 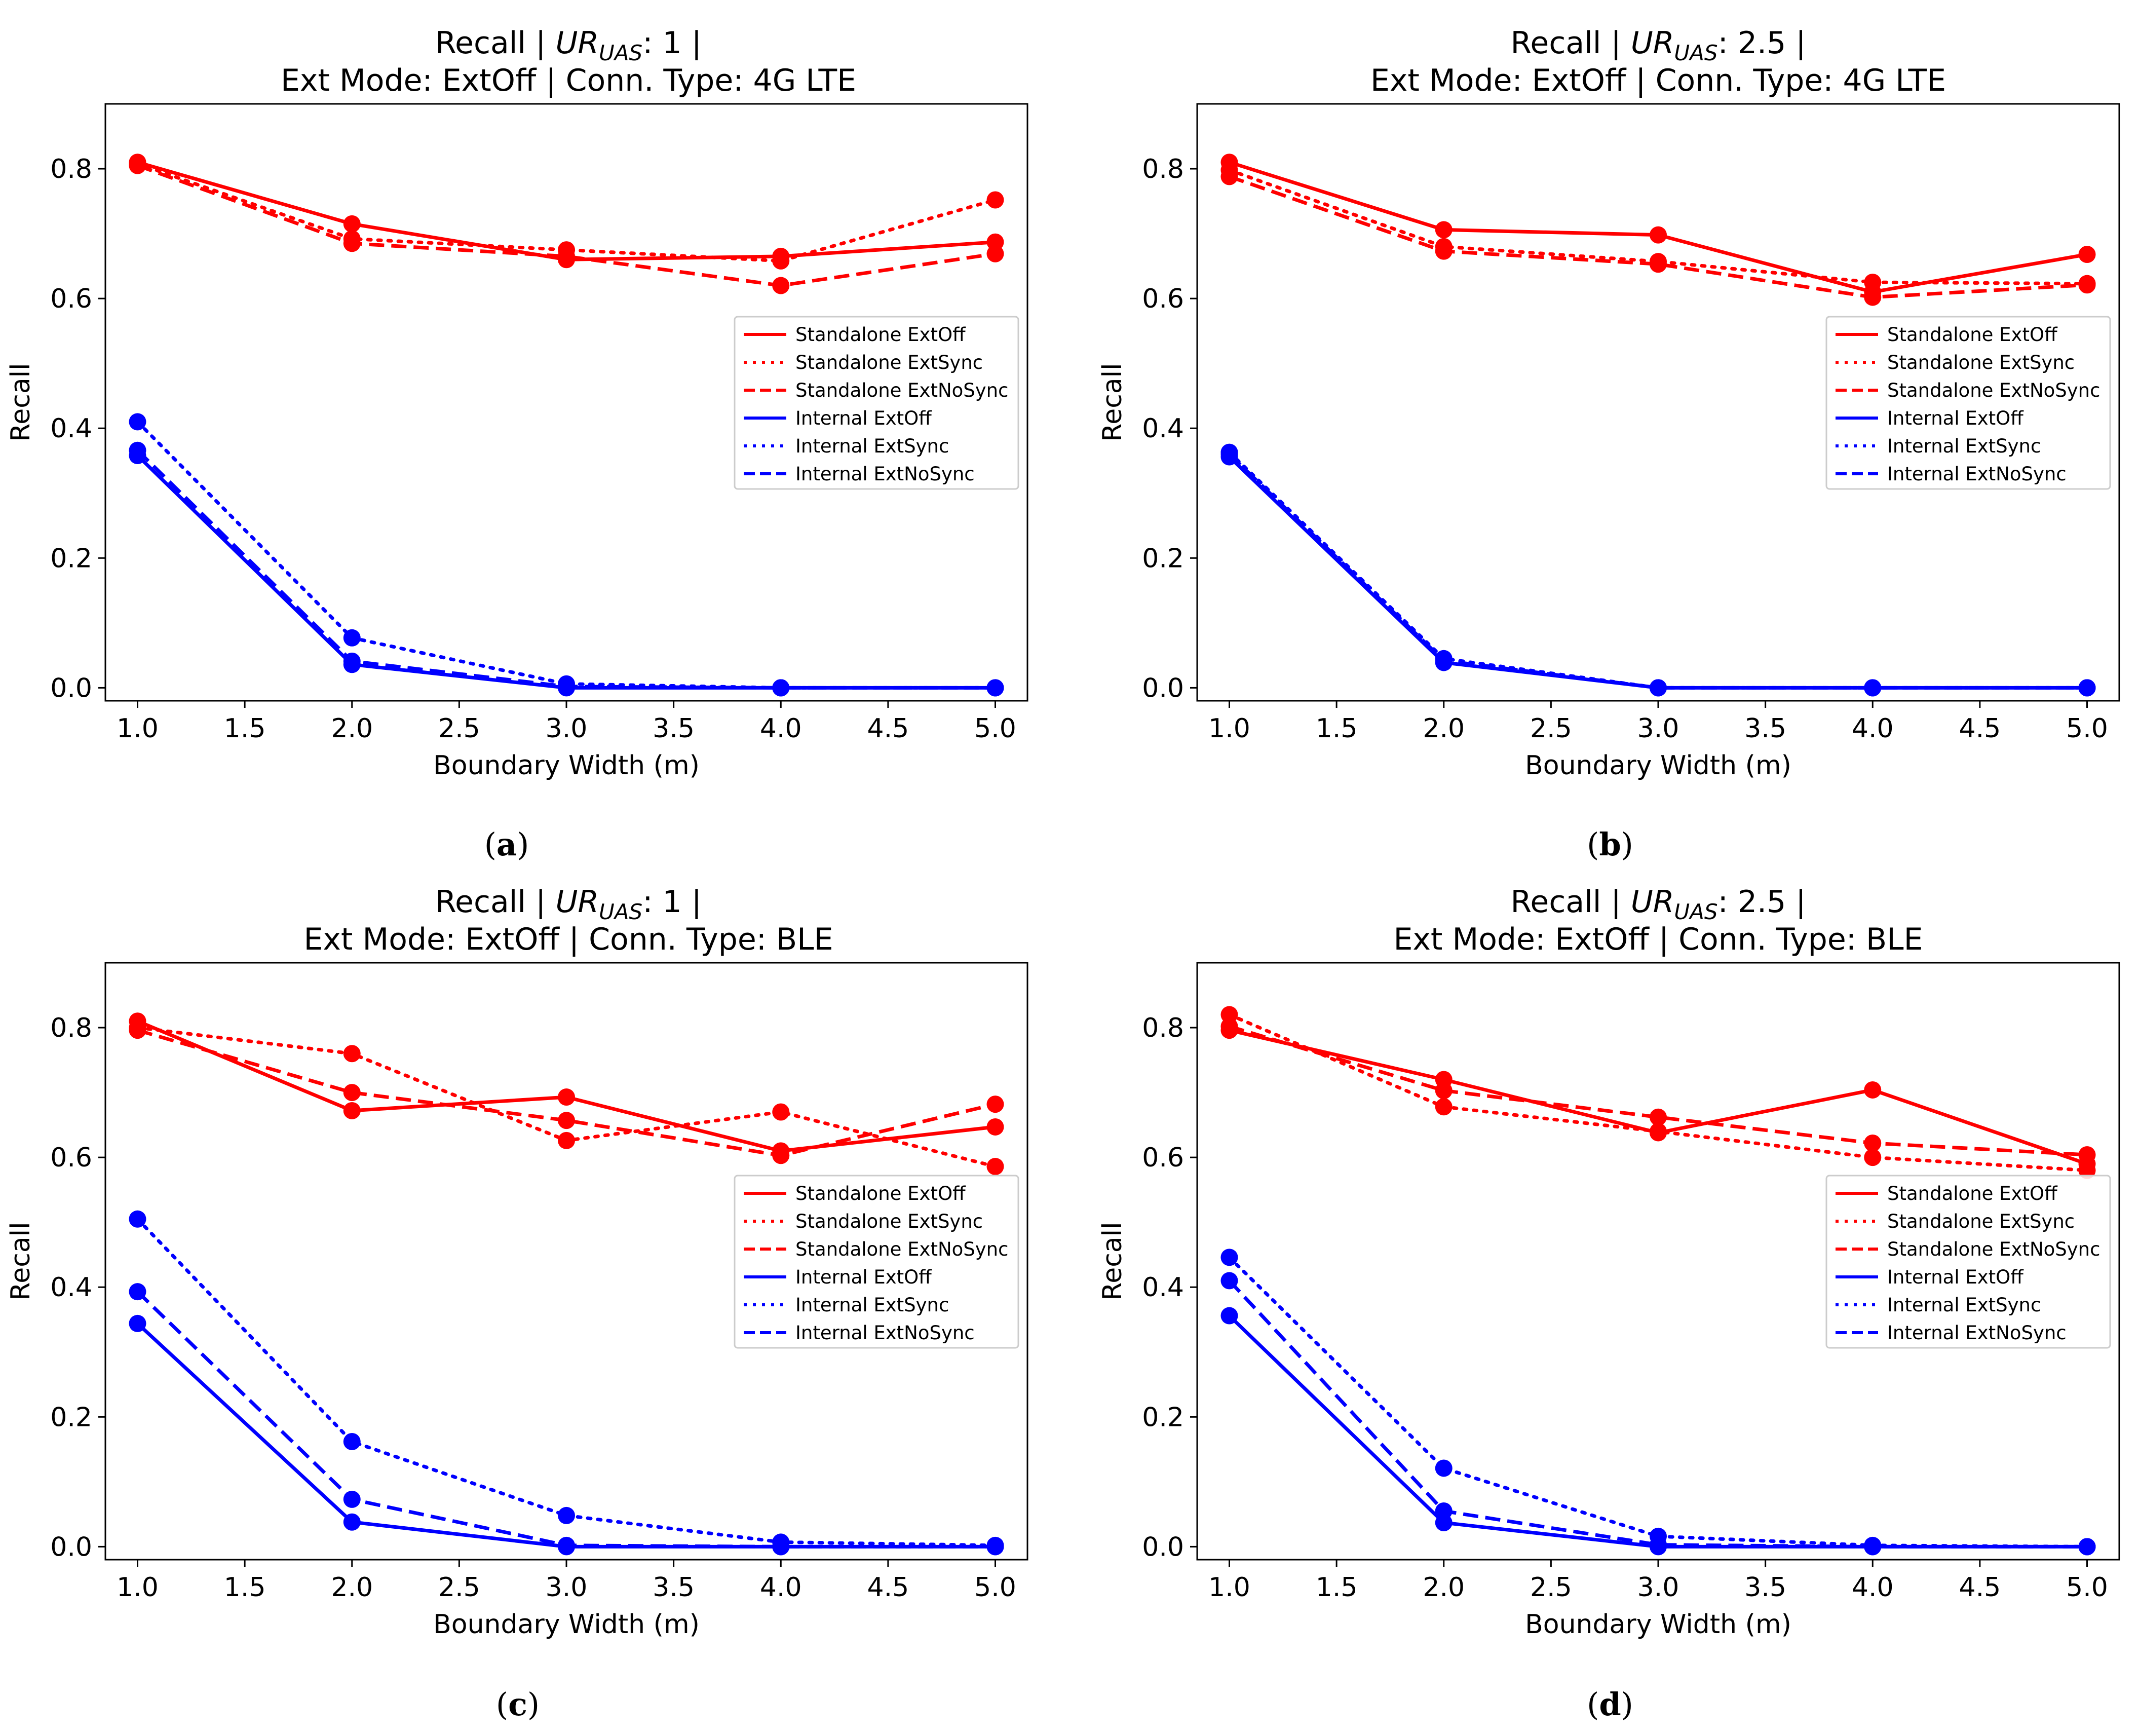 I want to click on series-line-internal-extnosync, so click(x=1657, y=1414).